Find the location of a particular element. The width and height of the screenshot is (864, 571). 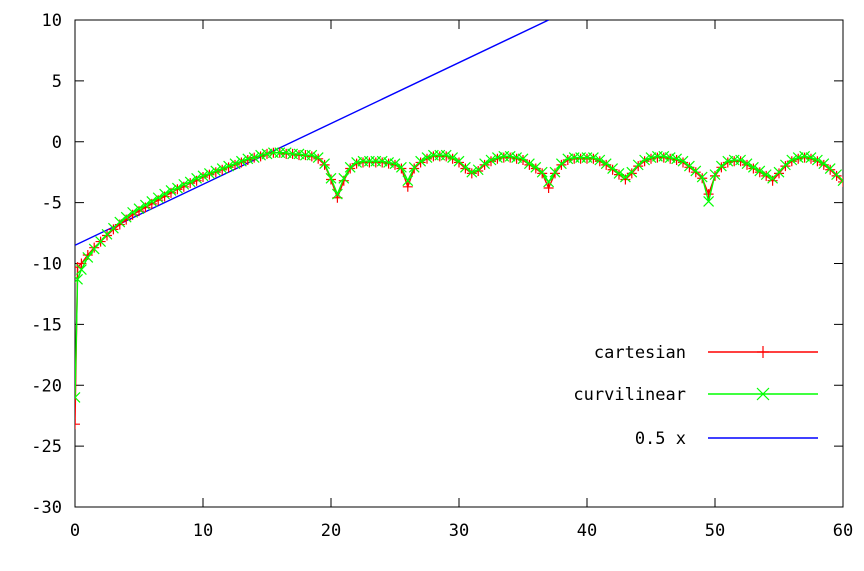

y-tick-label: -15 is located at coordinates (46, 325).